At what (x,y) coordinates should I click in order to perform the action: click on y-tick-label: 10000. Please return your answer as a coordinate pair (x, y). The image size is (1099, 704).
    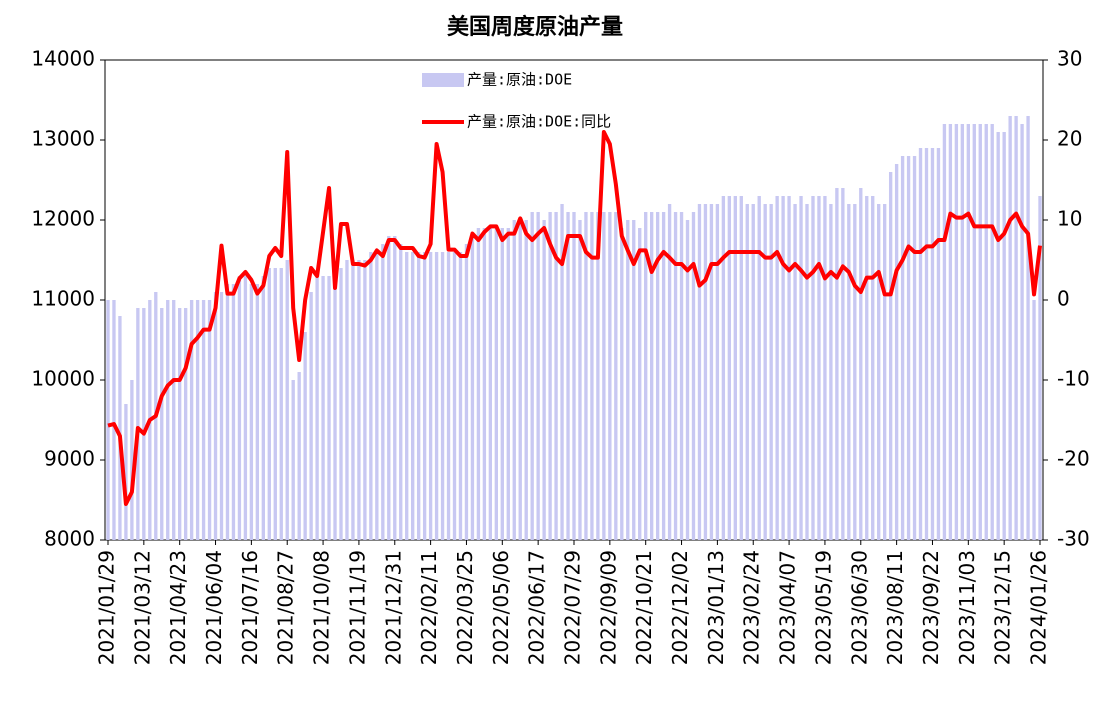
    Looking at the image, I should click on (63, 379).